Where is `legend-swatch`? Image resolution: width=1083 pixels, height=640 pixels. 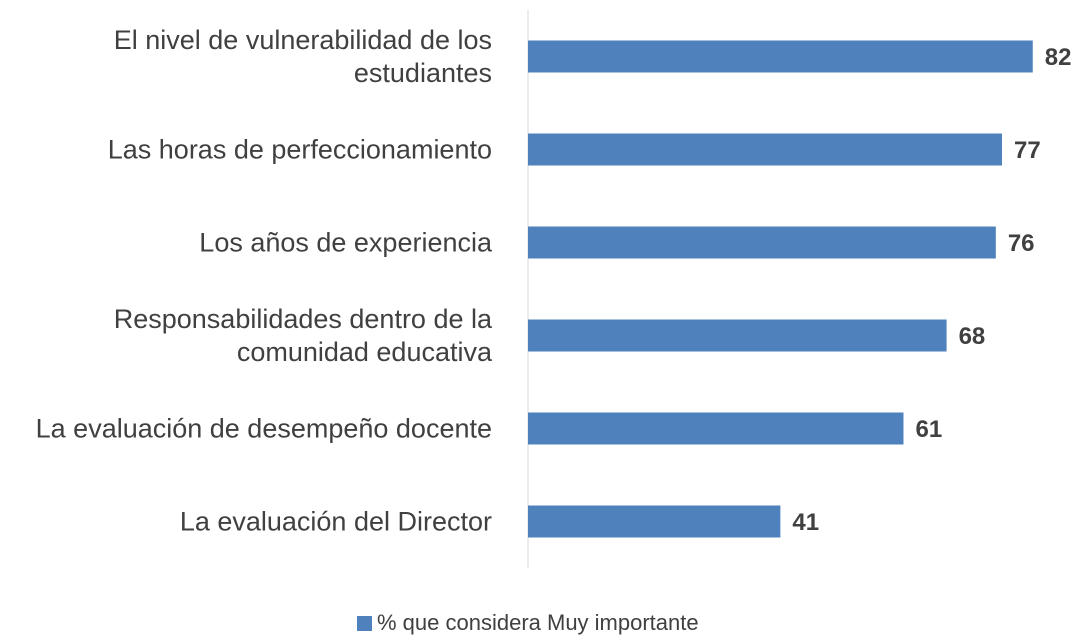
legend-swatch is located at coordinates (364, 623).